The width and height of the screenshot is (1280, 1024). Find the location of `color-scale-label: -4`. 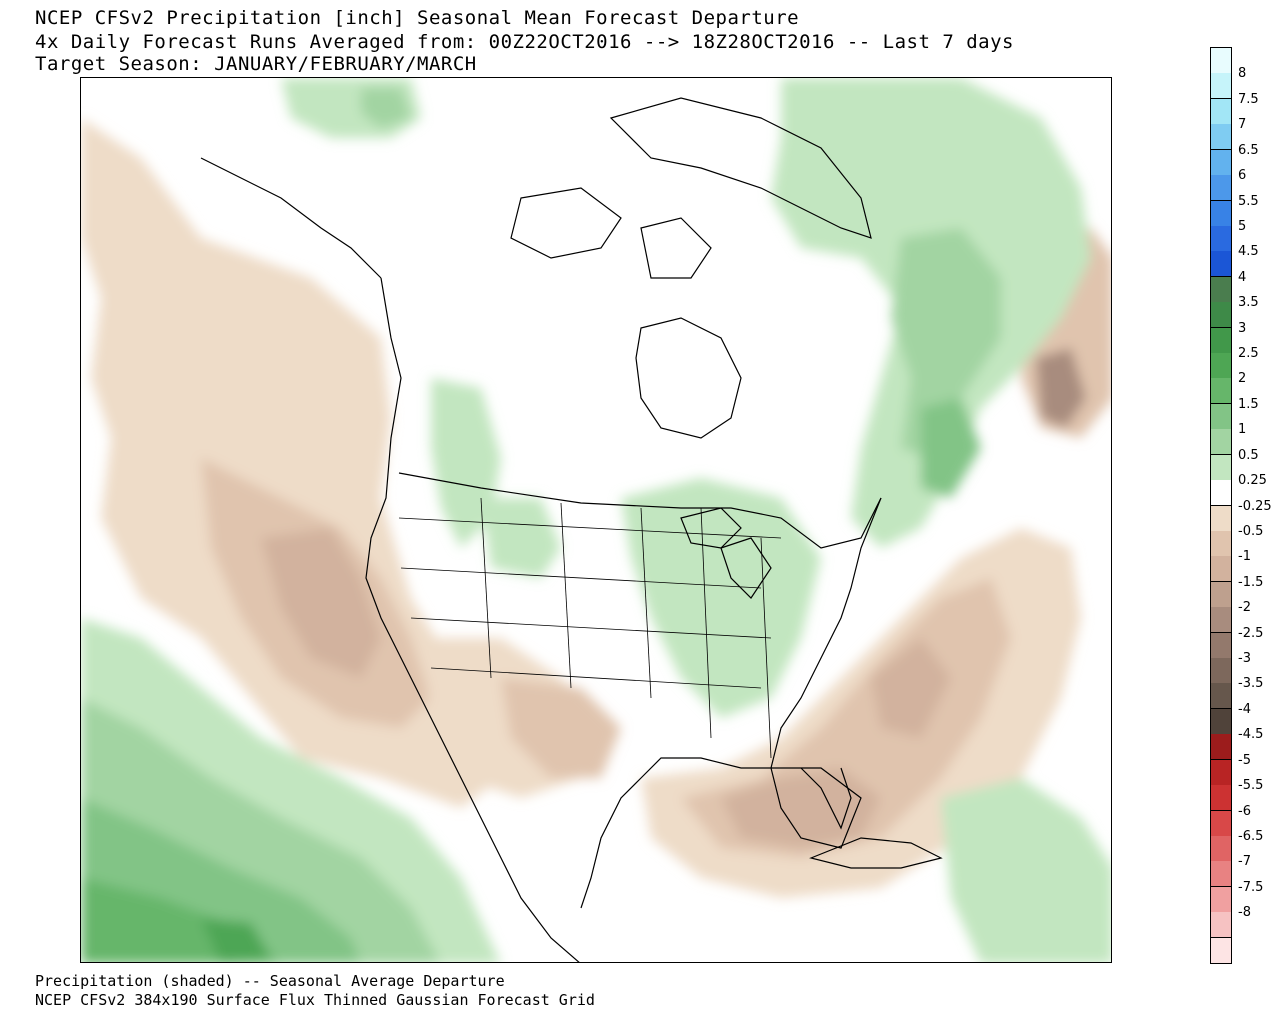

color-scale-label: -4 is located at coordinates (1244, 709).